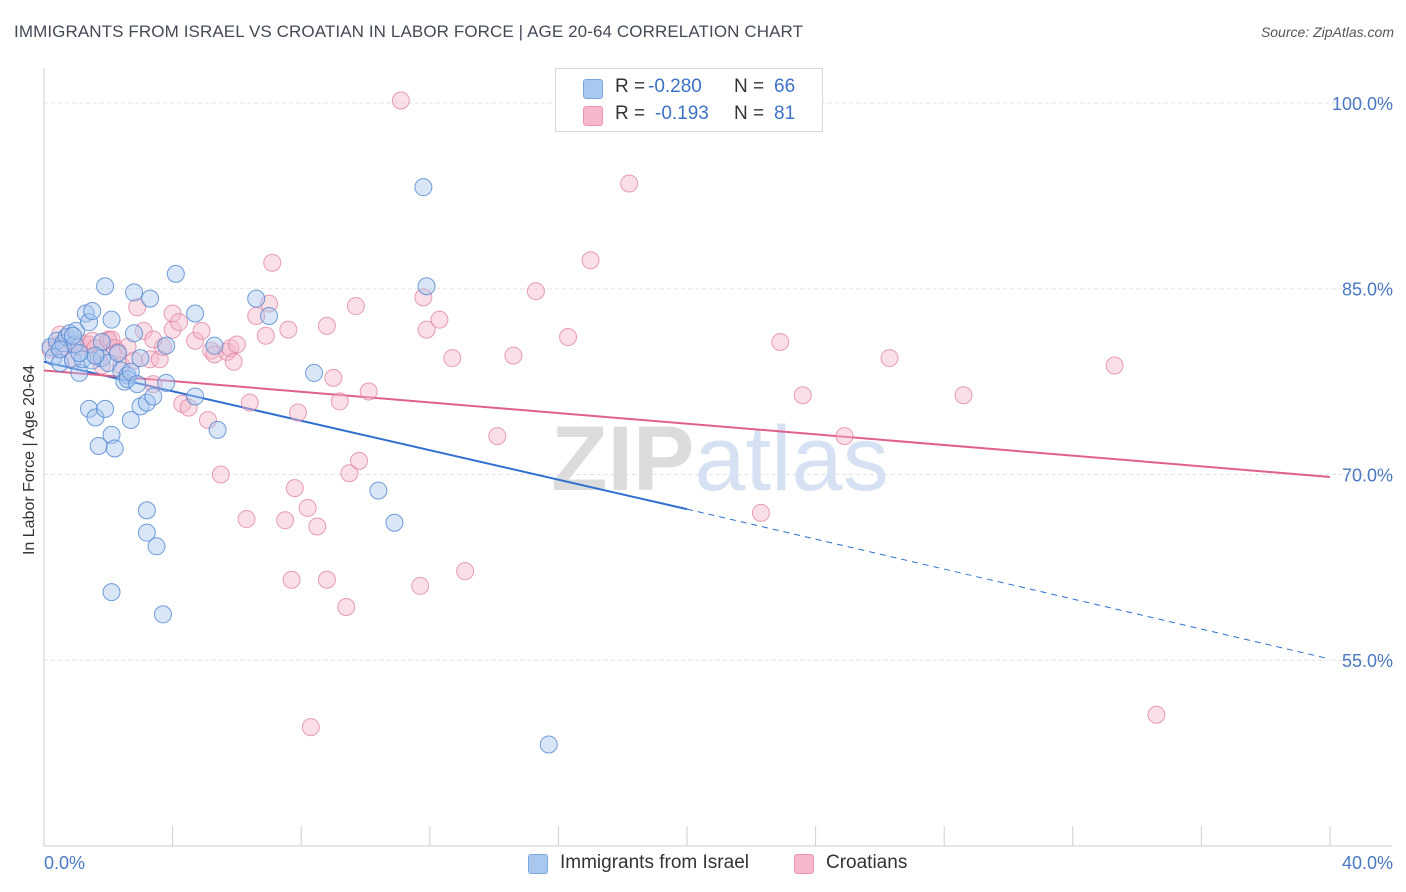  What do you see at coordinates (867, 862) in the screenshot?
I see `legend-label-croatians: Croatians` at bounding box center [867, 862].